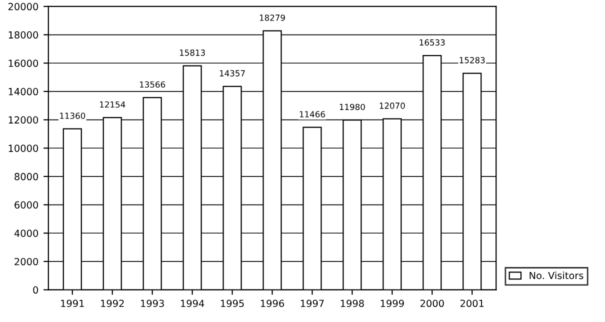 Image resolution: width=605 pixels, height=322 pixels. What do you see at coordinates (392, 105) in the screenshot?
I see `data-label: 12070` at bounding box center [392, 105].